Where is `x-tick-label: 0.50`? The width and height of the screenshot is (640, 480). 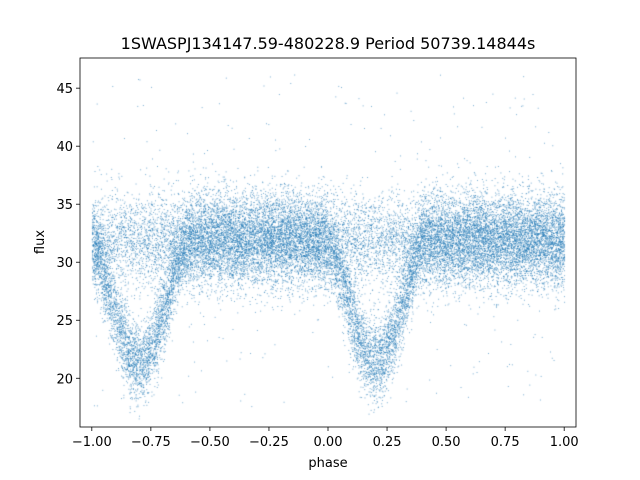
x-tick-label: 0.50 is located at coordinates (446, 442).